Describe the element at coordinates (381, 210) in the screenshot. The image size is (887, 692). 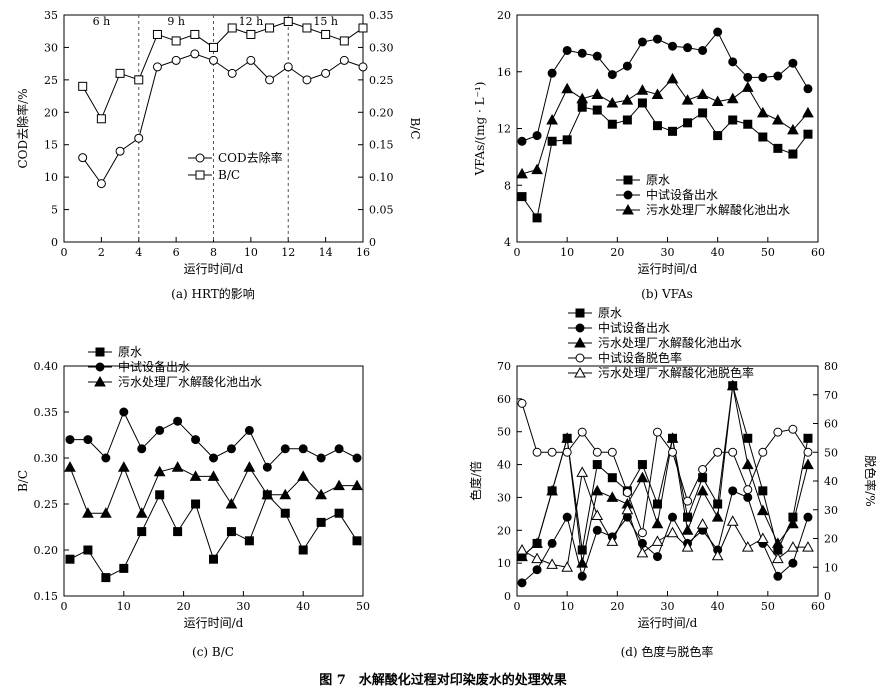
I see `y2-tick-label-a: 0.05` at that location.